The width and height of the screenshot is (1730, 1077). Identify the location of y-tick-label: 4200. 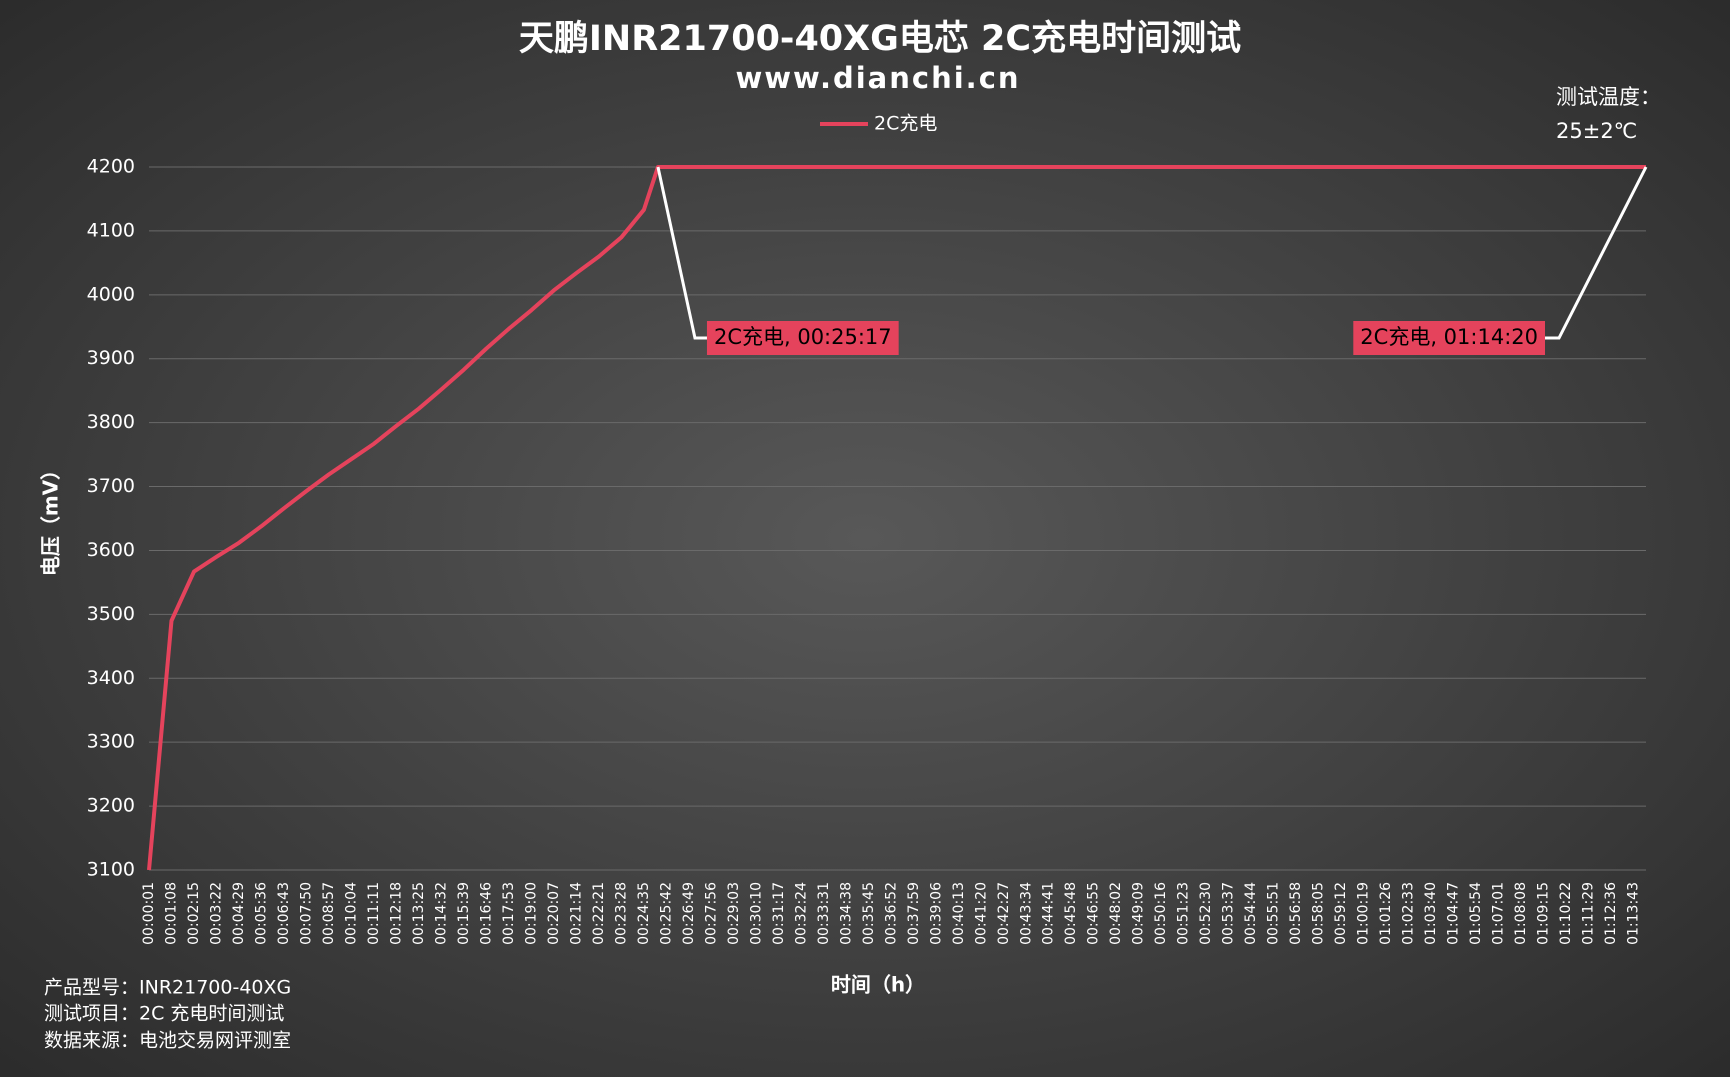
(111, 167).